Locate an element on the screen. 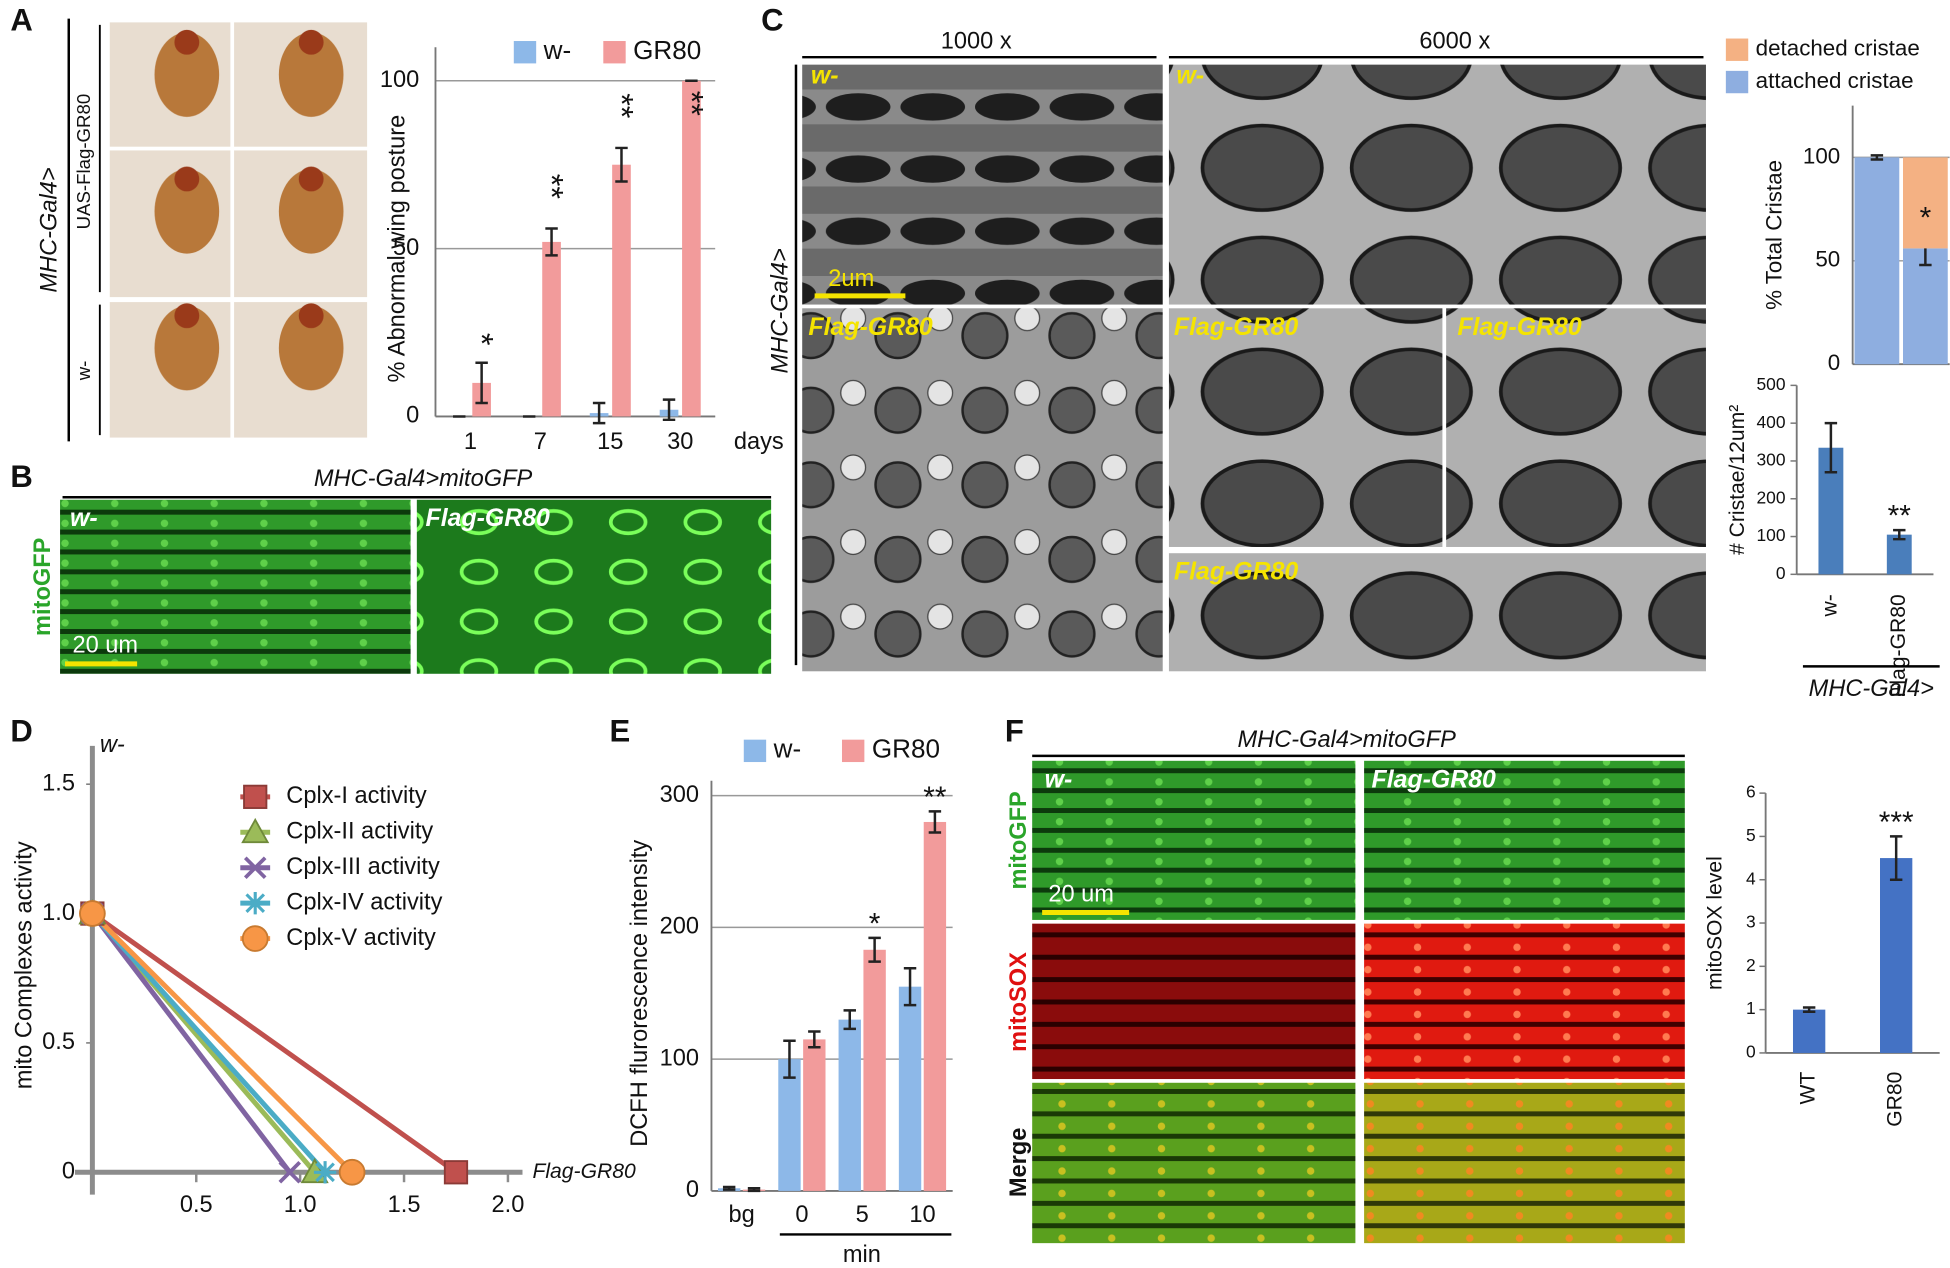  y-tick-label: 4 is located at coordinates (1751, 878).